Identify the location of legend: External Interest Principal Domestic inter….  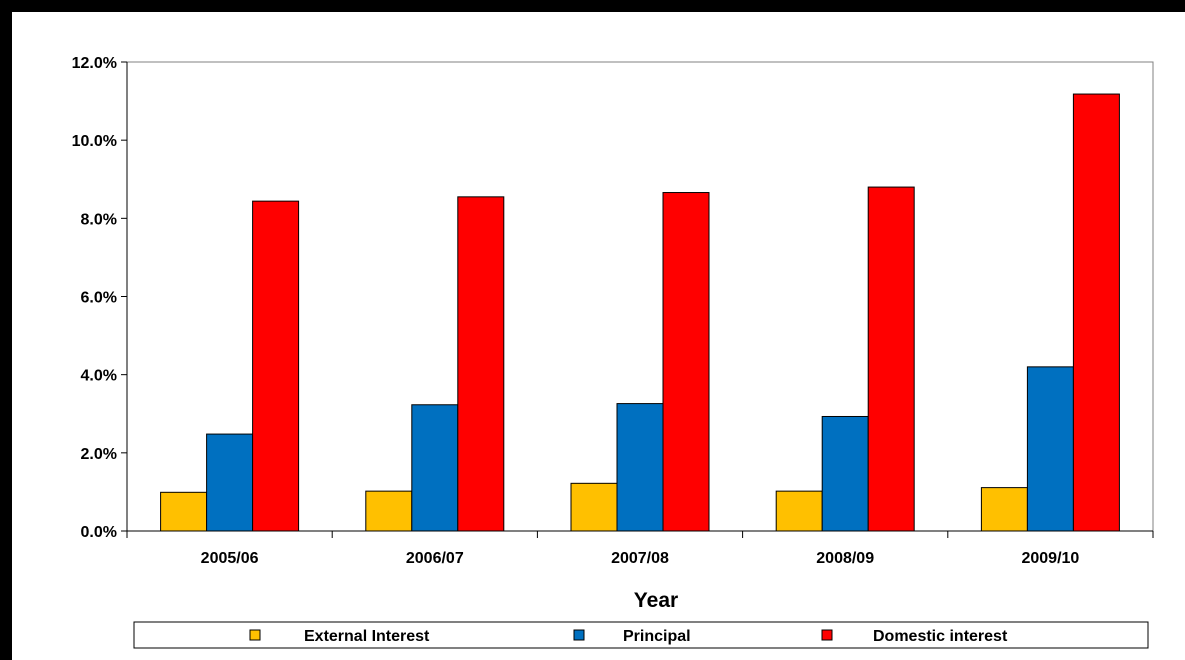
(641, 635).